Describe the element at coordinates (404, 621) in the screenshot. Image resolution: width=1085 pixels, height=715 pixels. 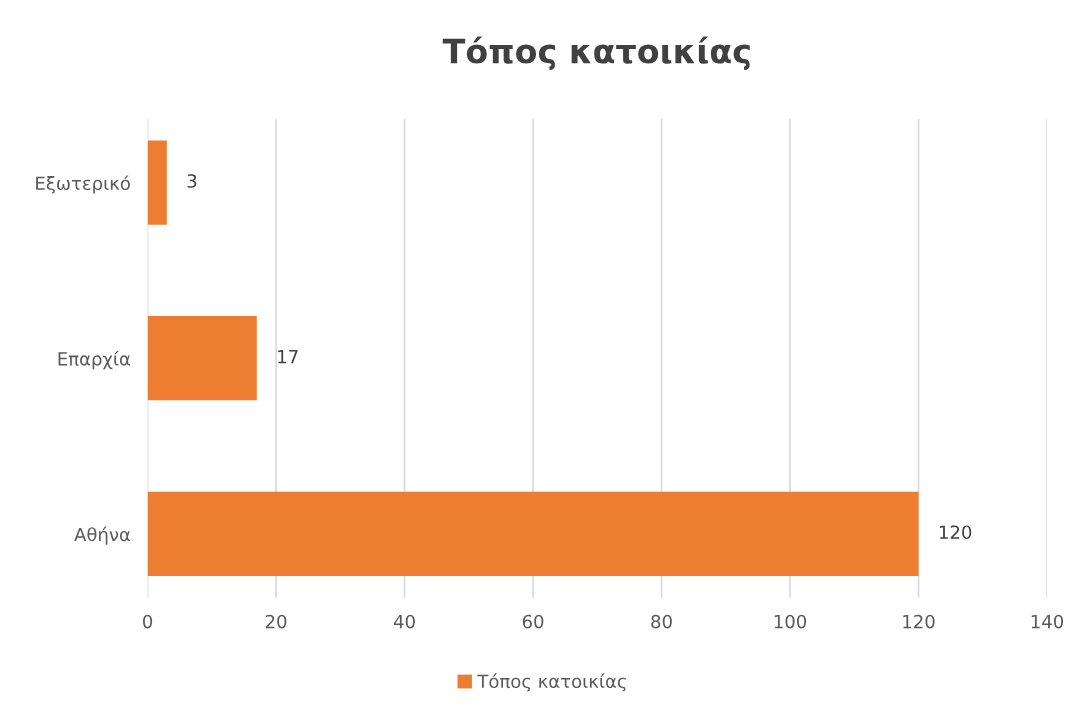
I see `x-tick-label: 40` at that location.